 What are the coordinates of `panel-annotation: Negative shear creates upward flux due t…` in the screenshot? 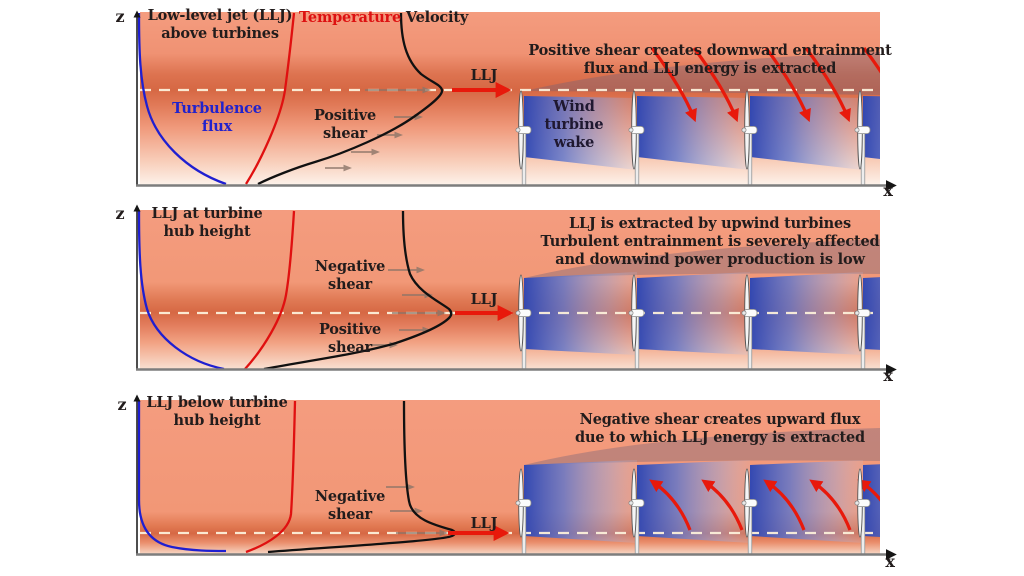 It's located at (720, 428).